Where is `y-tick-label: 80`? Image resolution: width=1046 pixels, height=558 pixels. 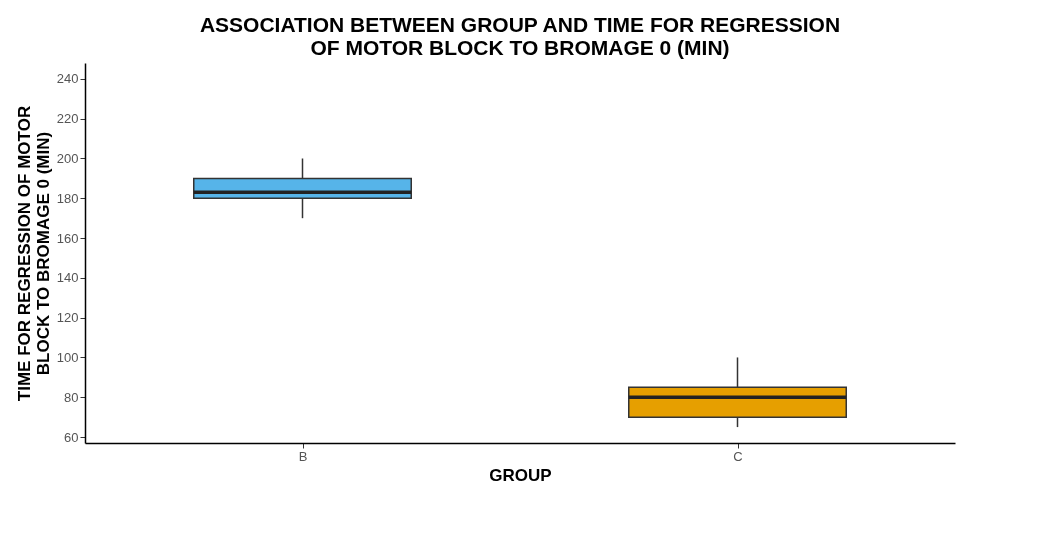
y-tick-label: 80 is located at coordinates (71, 397).